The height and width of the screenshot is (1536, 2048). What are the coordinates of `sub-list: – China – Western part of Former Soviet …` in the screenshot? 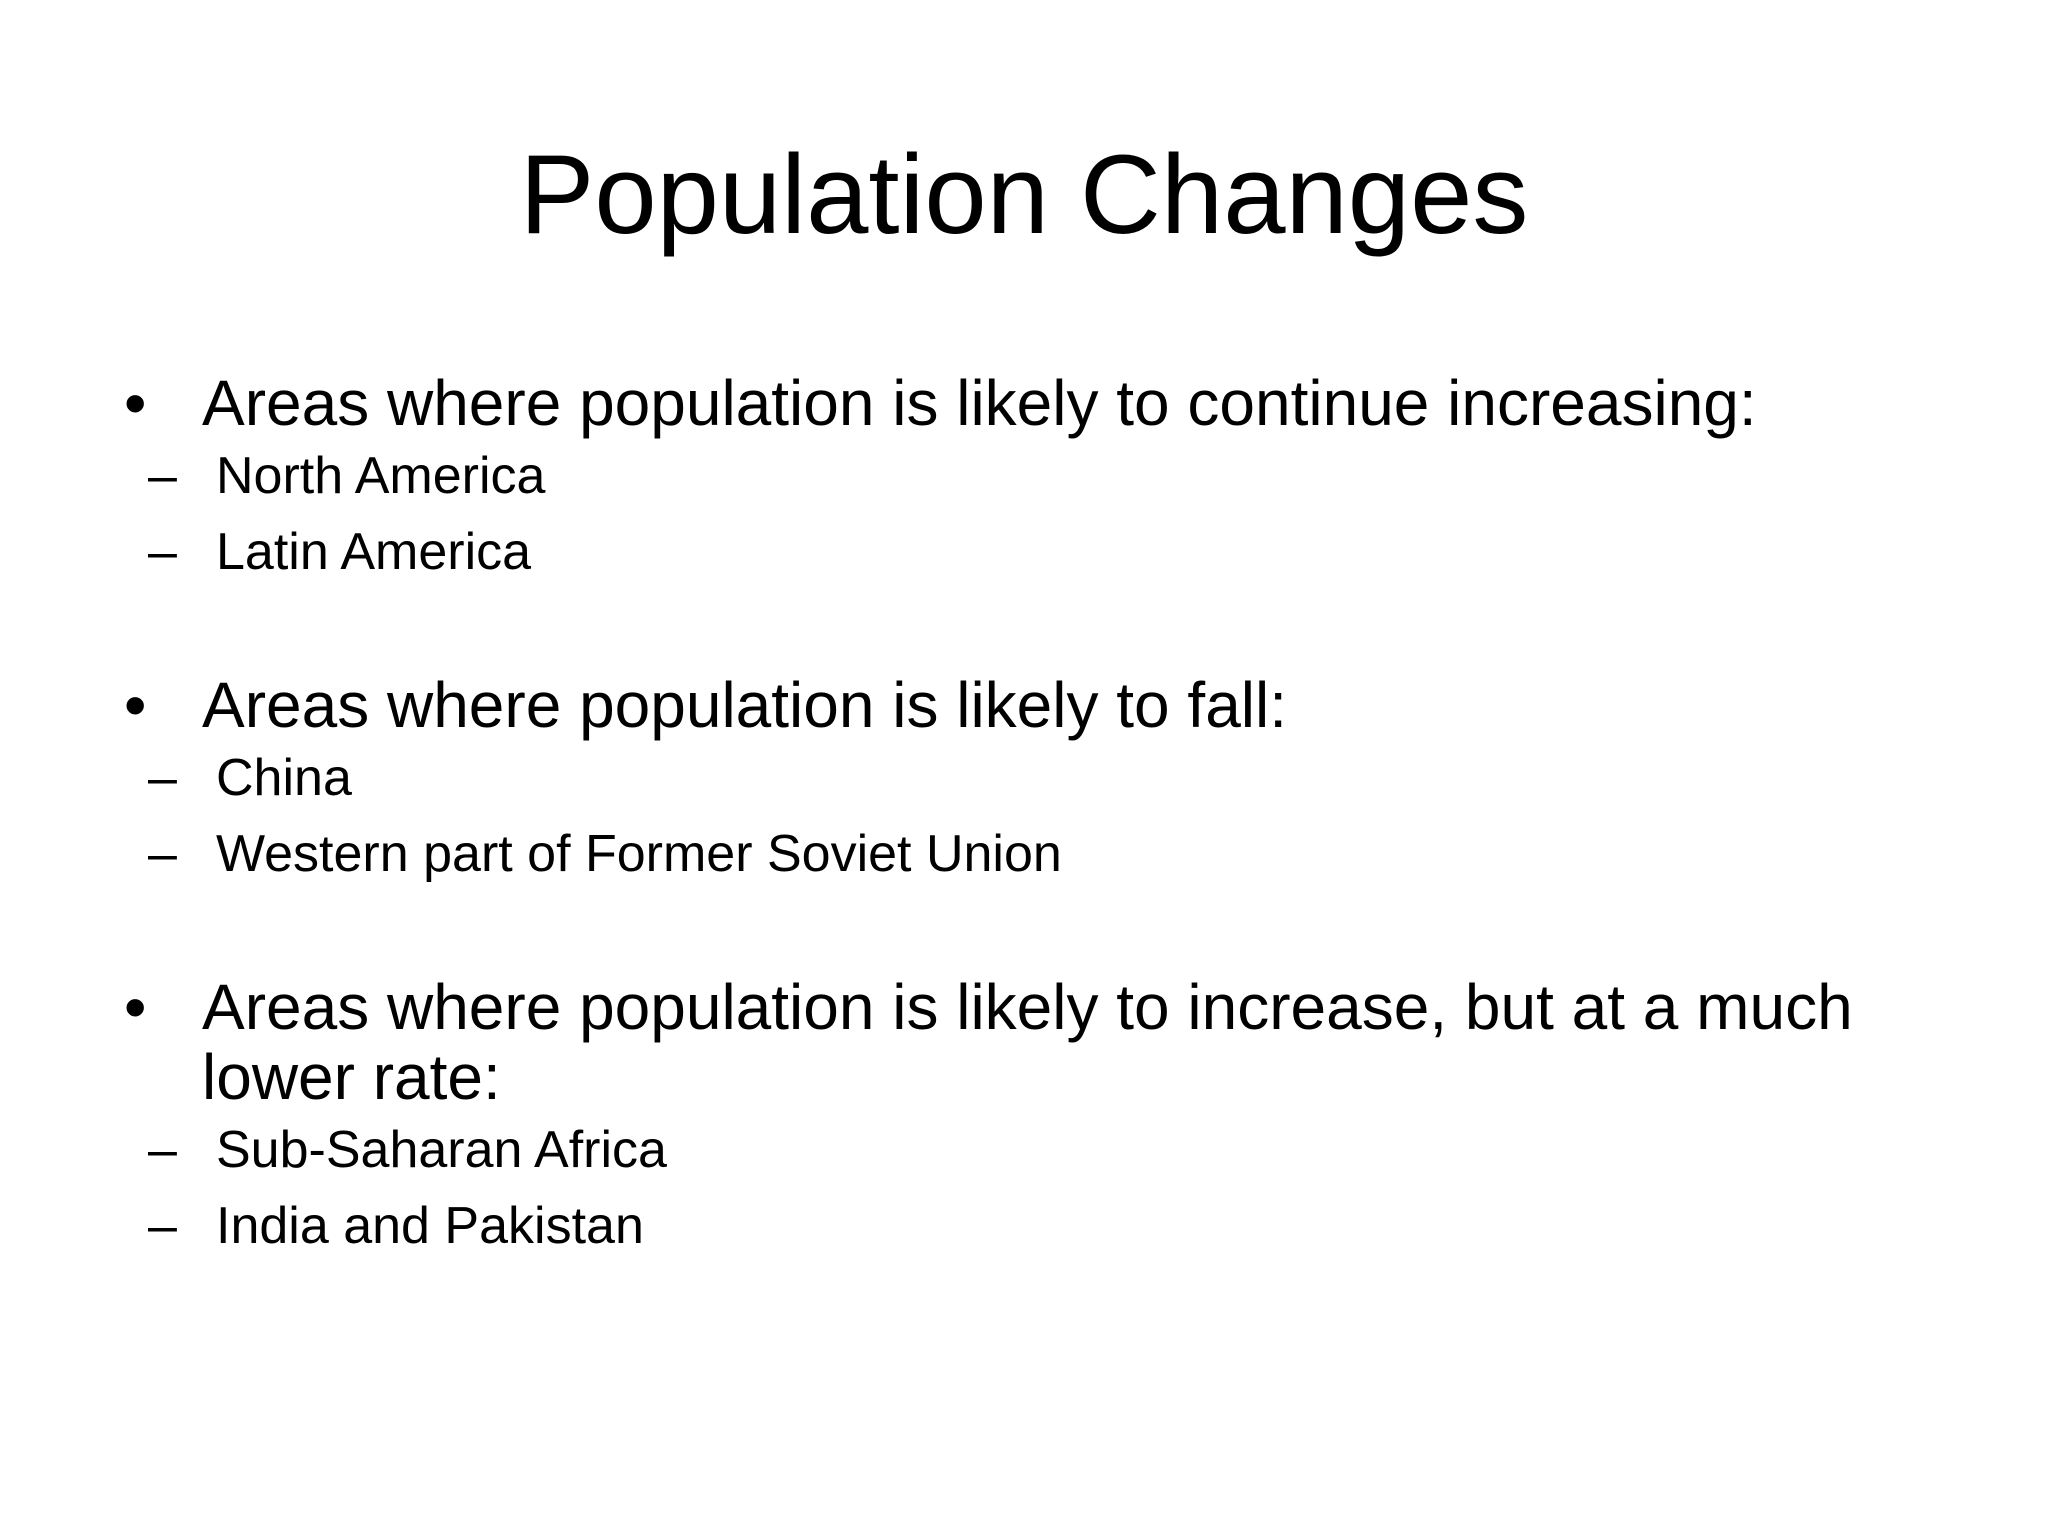 It's located at (1034, 816).